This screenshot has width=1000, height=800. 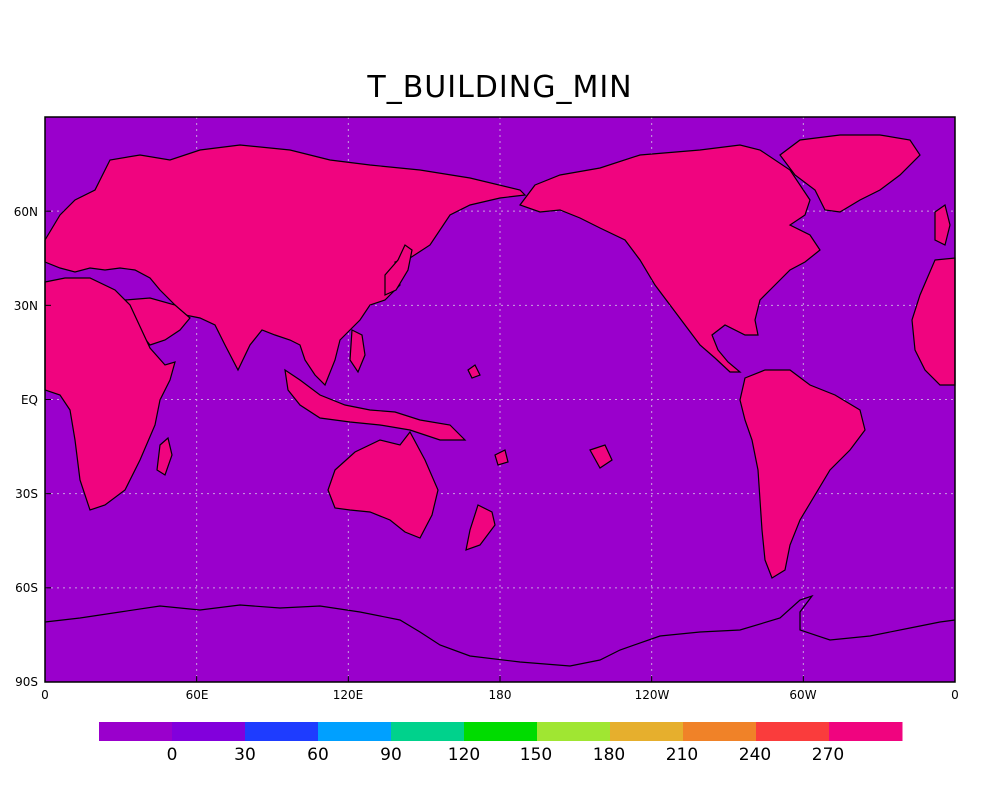 What do you see at coordinates (29, 400) in the screenshot?
I see `lat-label: EQ` at bounding box center [29, 400].